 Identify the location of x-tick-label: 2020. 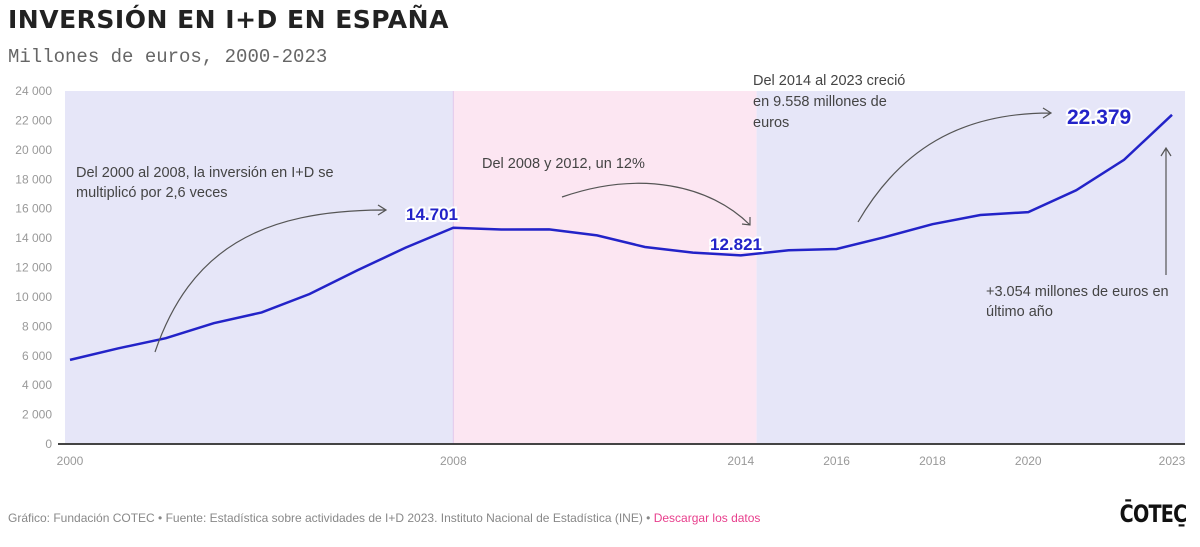
(1028, 461).